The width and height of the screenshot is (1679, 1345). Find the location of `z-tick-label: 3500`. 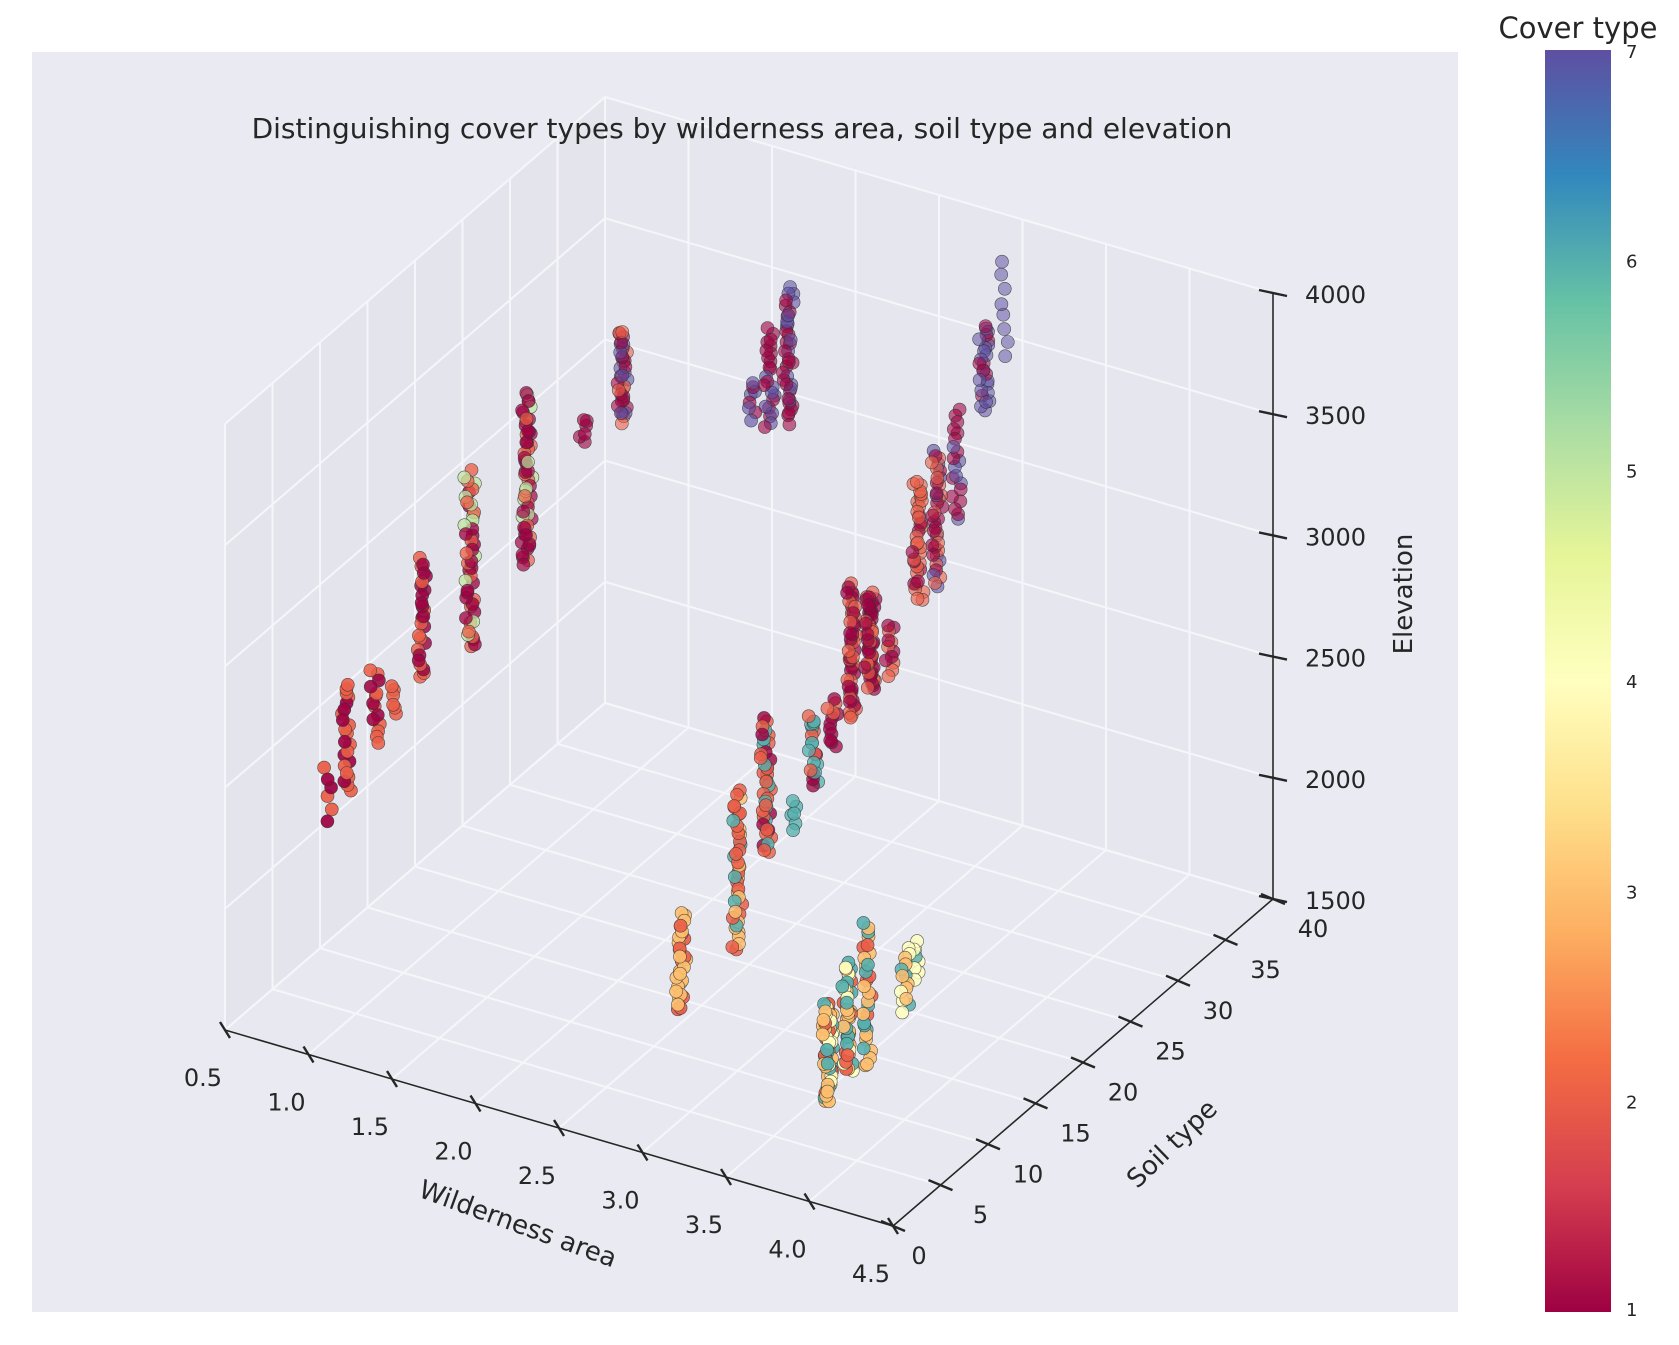

z-tick-label: 3500 is located at coordinates (1335, 416).